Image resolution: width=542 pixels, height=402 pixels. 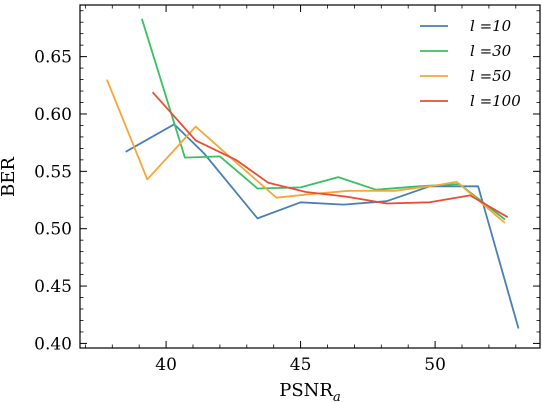 I want to click on x-axis-label-main: PSNR, so click(x=306, y=390).